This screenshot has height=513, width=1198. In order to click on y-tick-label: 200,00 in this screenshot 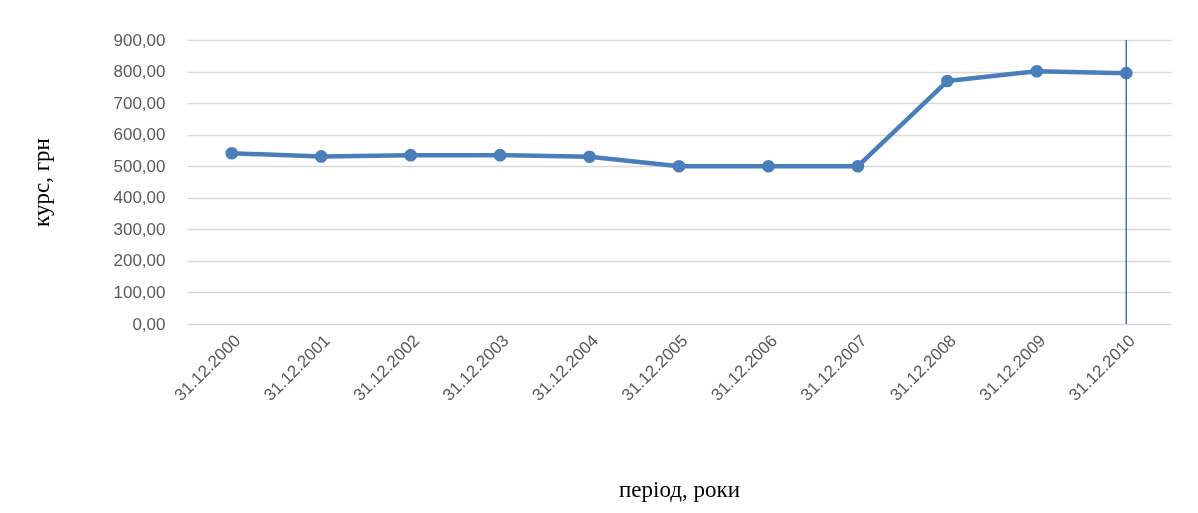, I will do `click(139, 261)`.